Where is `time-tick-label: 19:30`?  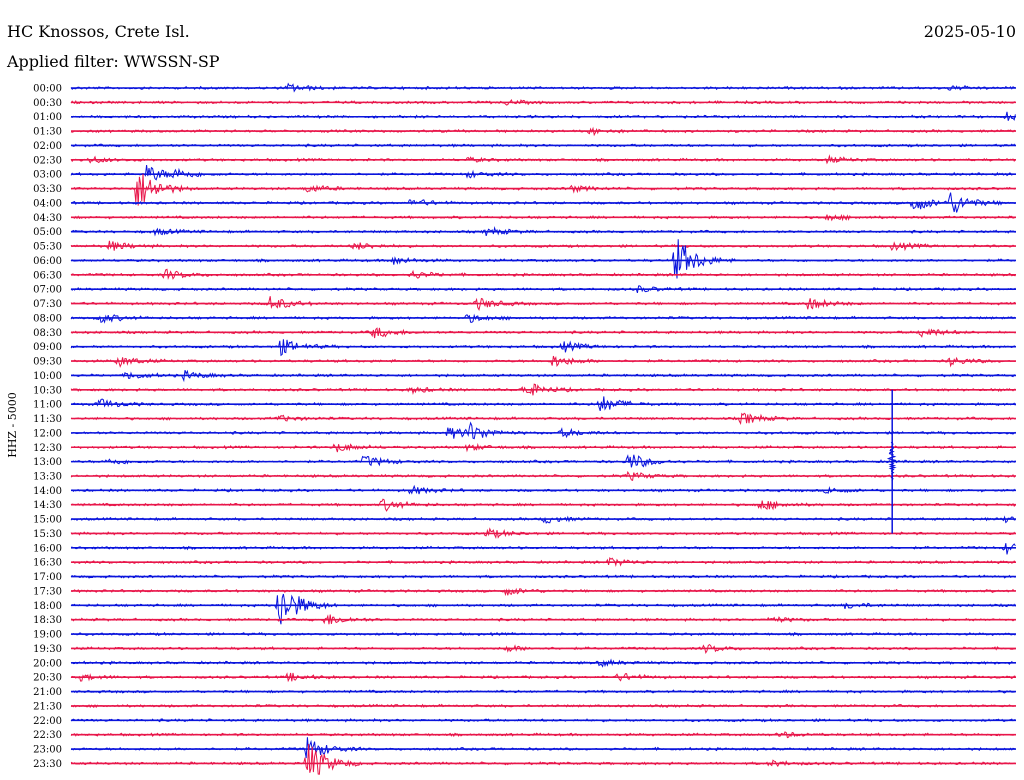 time-tick-label: 19:30 is located at coordinates (47, 649).